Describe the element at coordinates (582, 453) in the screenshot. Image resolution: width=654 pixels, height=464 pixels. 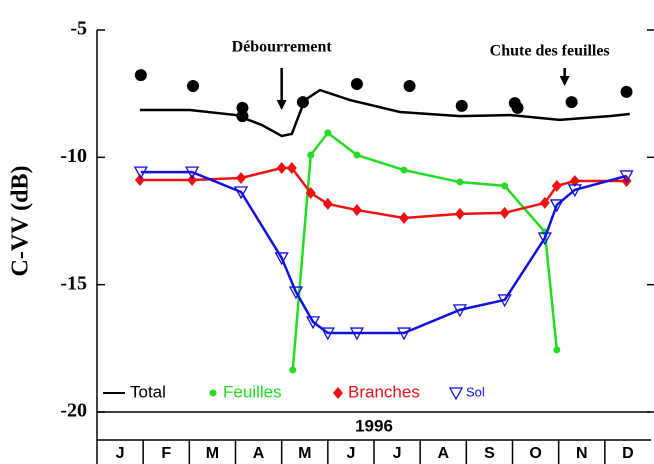
I see `x-tick-label: N` at that location.